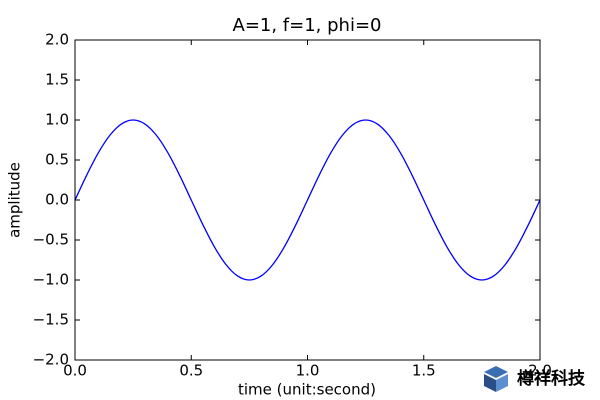  Describe the element at coordinates (57, 200) in the screenshot. I see `y-tick-label: 0.0` at that location.